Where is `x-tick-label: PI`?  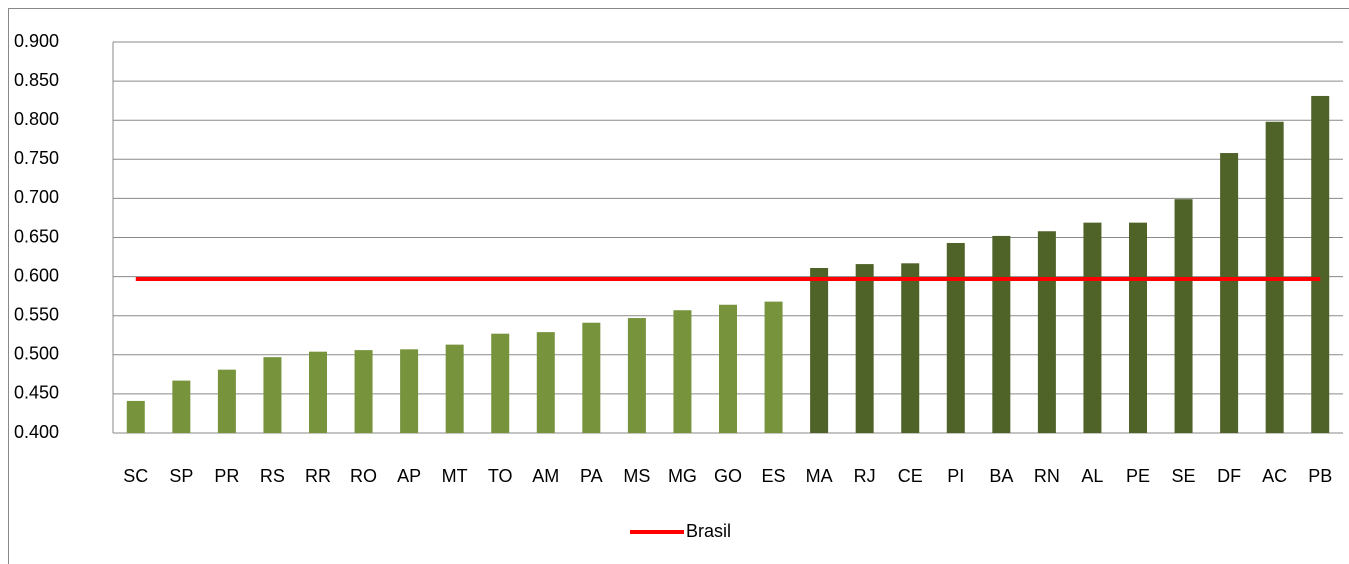
x-tick-label: PI is located at coordinates (955, 476).